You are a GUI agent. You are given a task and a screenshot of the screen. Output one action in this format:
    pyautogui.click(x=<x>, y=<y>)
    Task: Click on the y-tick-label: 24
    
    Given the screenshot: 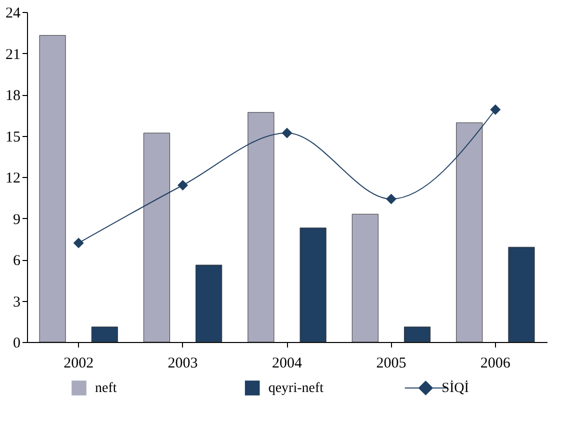 What is the action you would take?
    pyautogui.click(x=13, y=14)
    